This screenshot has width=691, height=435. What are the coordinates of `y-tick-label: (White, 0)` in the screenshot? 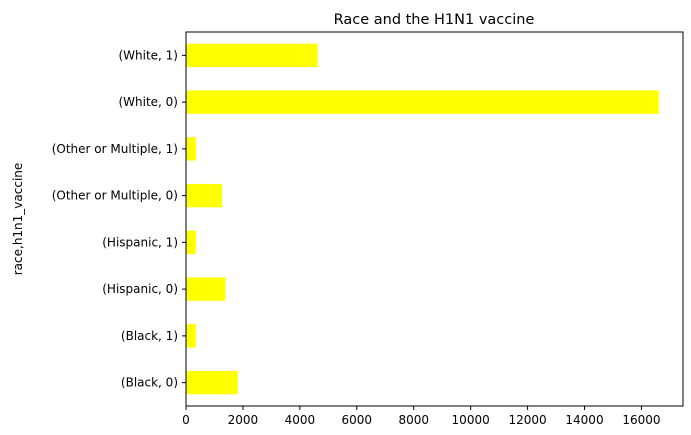 It's located at (148, 102).